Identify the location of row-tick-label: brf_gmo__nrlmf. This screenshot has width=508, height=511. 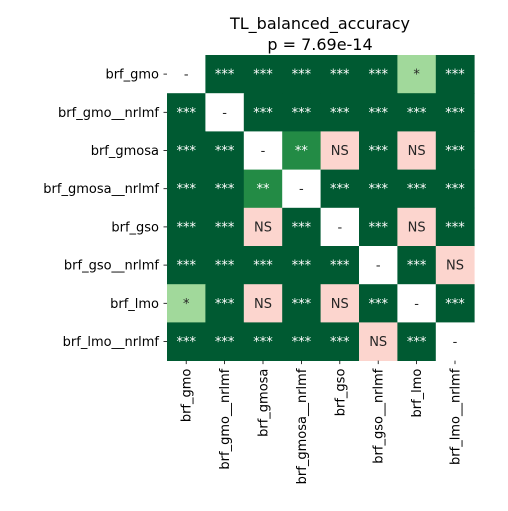
(108, 113).